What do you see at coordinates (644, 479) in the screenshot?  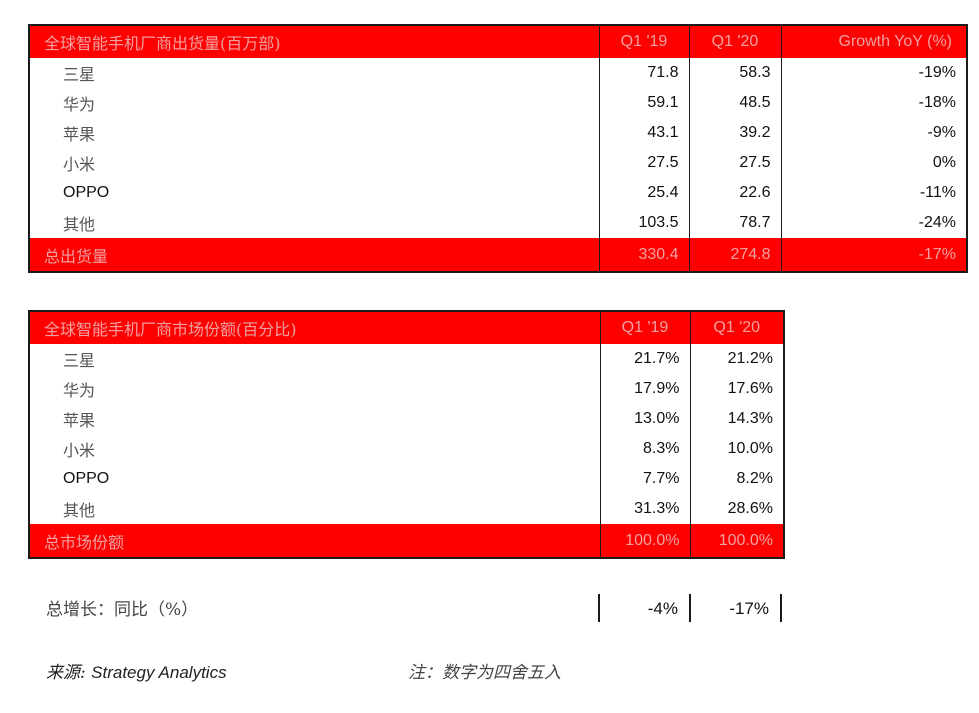 I see `value-q1-19: 7.7%` at bounding box center [644, 479].